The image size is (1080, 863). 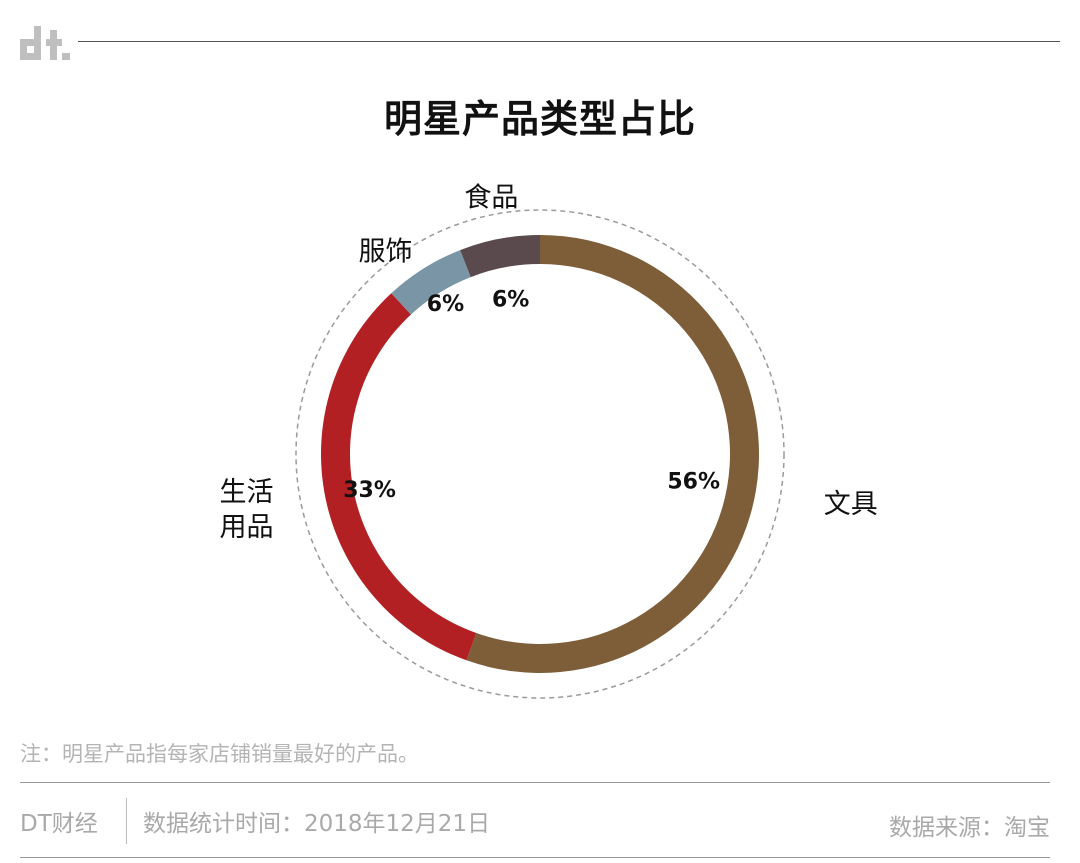 What do you see at coordinates (126, 821) in the screenshot?
I see `footer-divider` at bounding box center [126, 821].